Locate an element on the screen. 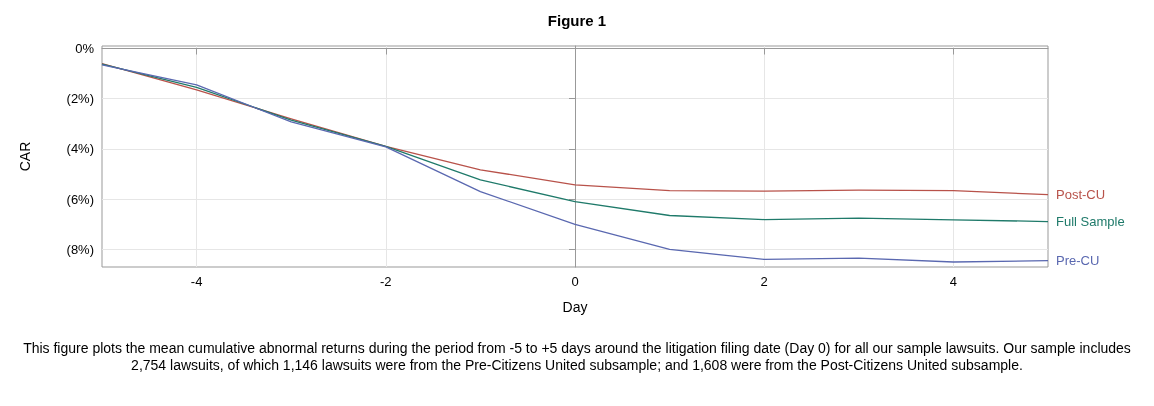 Image resolution: width=1154 pixels, height=406 pixels. y-tick-label: (6%) is located at coordinates (80, 199).